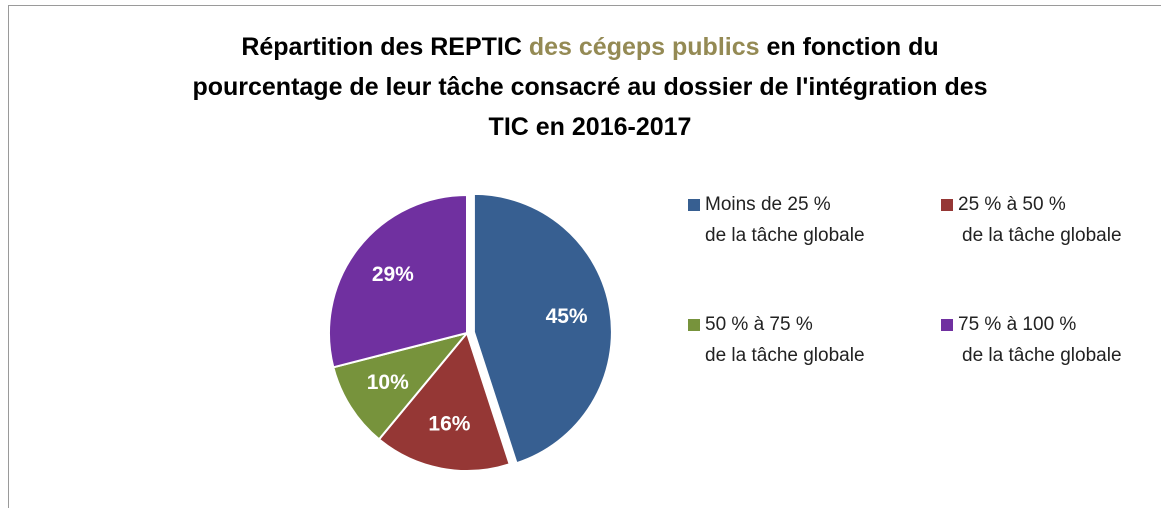 The width and height of the screenshot is (1161, 508). I want to click on data-label: 45%, so click(567, 316).